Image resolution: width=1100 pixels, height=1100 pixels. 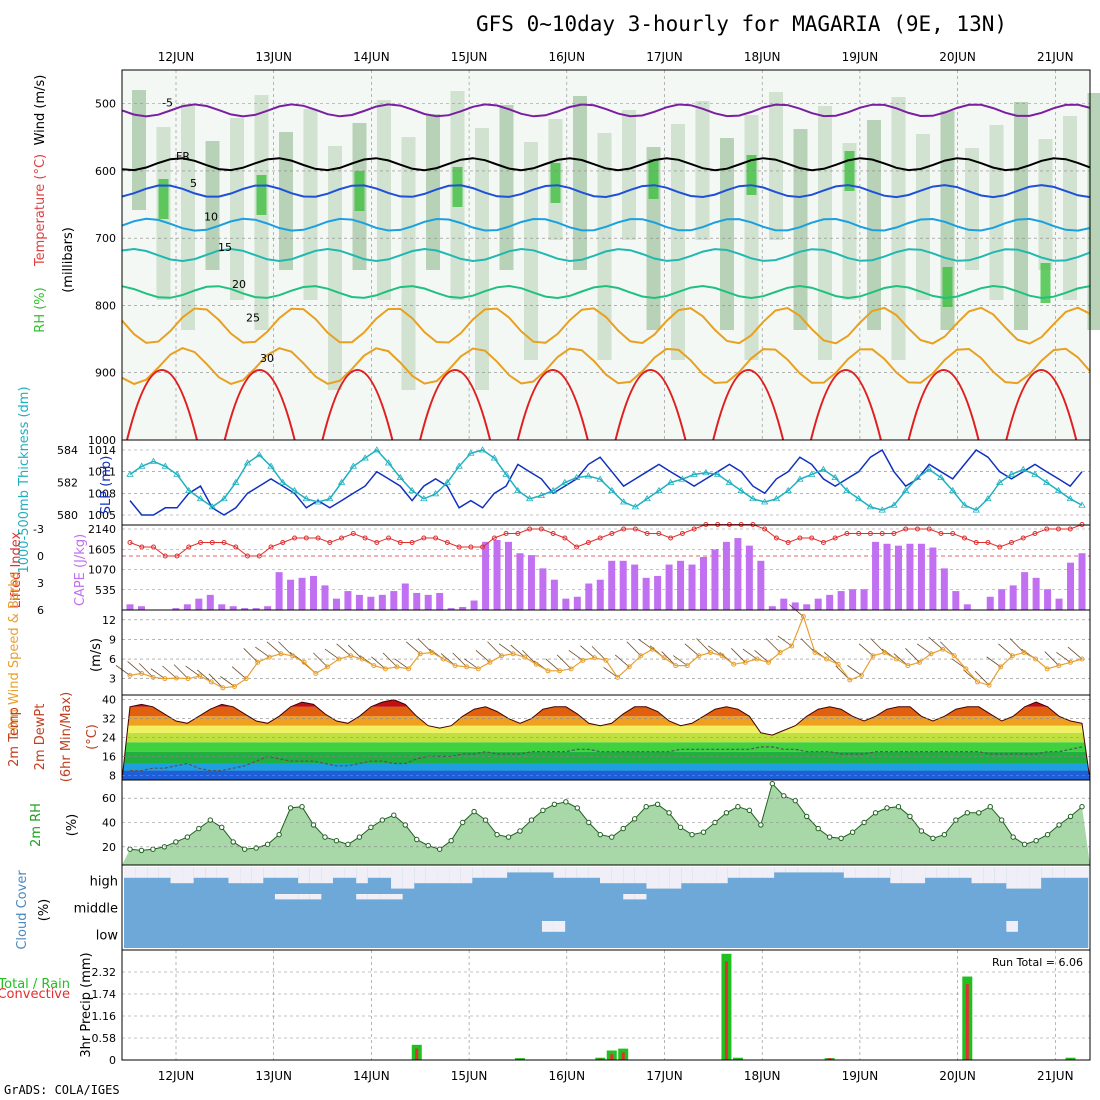 I want to click on y-tick-label: 800, so click(x=105, y=305).